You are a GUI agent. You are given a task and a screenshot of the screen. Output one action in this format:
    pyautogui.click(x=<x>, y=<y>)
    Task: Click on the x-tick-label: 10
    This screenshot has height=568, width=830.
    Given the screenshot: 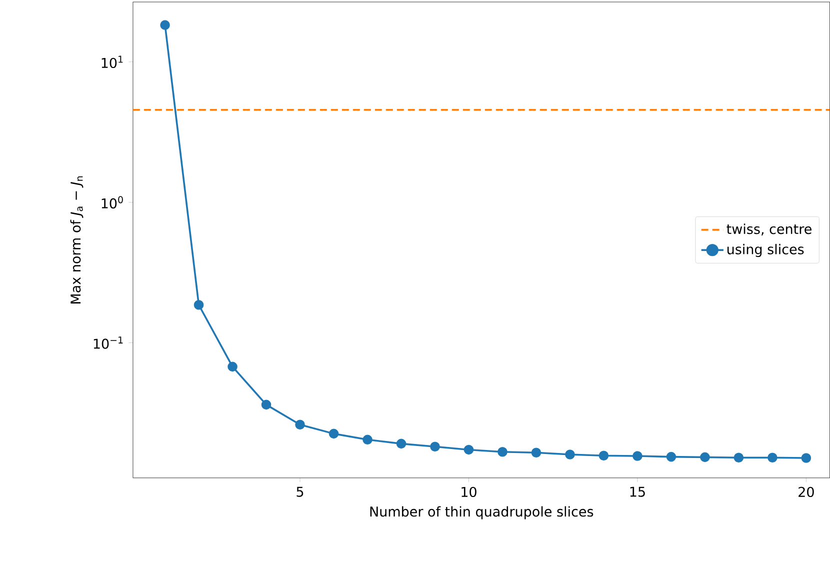 What is the action you would take?
    pyautogui.click(x=469, y=492)
    